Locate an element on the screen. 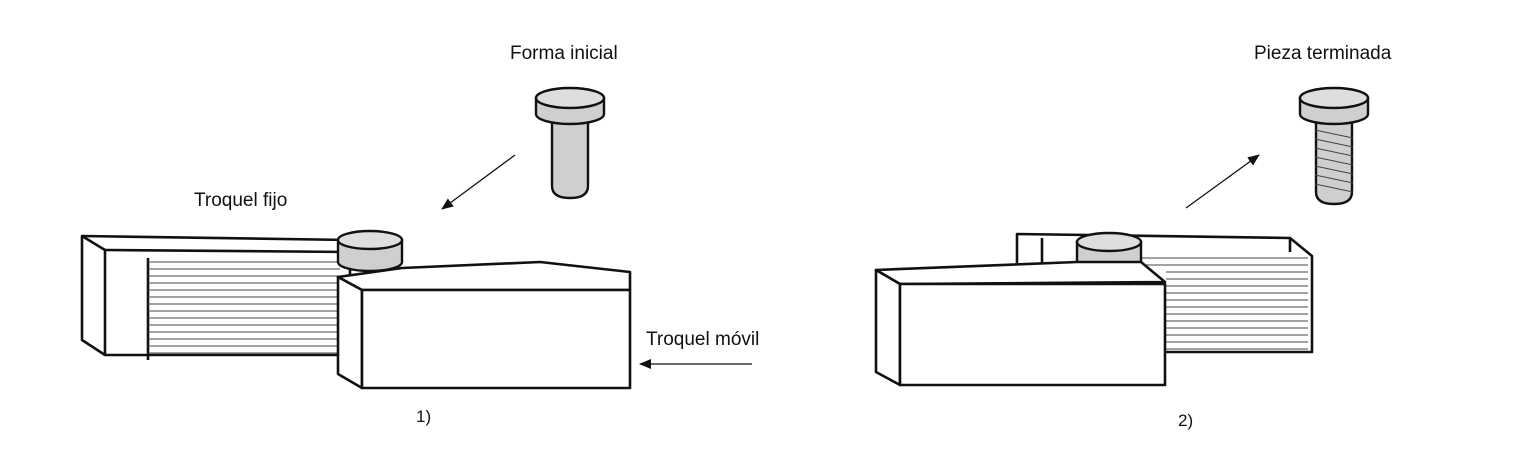  label-moving-die: Troquel móvil is located at coordinates (702, 339).